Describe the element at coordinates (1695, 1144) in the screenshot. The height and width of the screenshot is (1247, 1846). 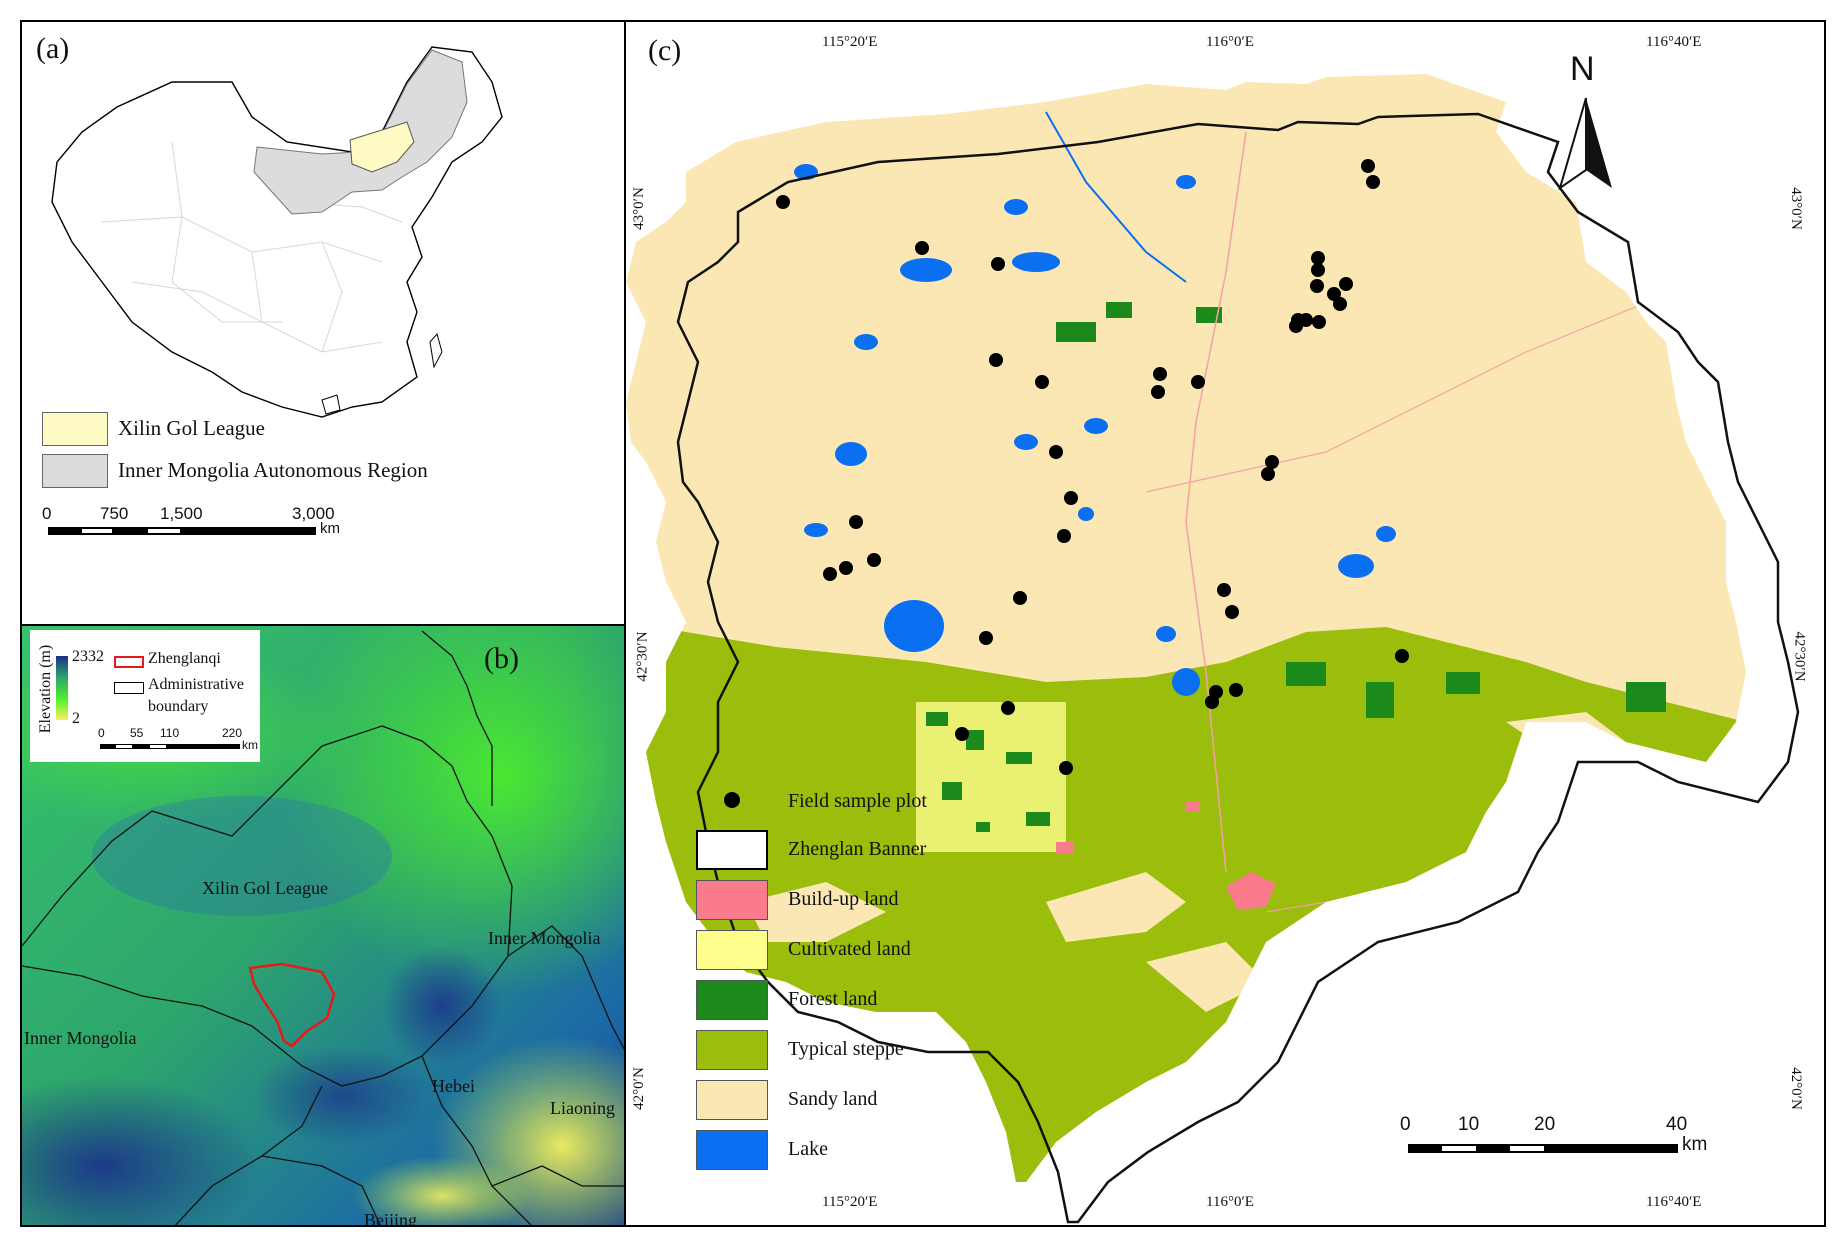
I see `scale-c-unit: km` at that location.